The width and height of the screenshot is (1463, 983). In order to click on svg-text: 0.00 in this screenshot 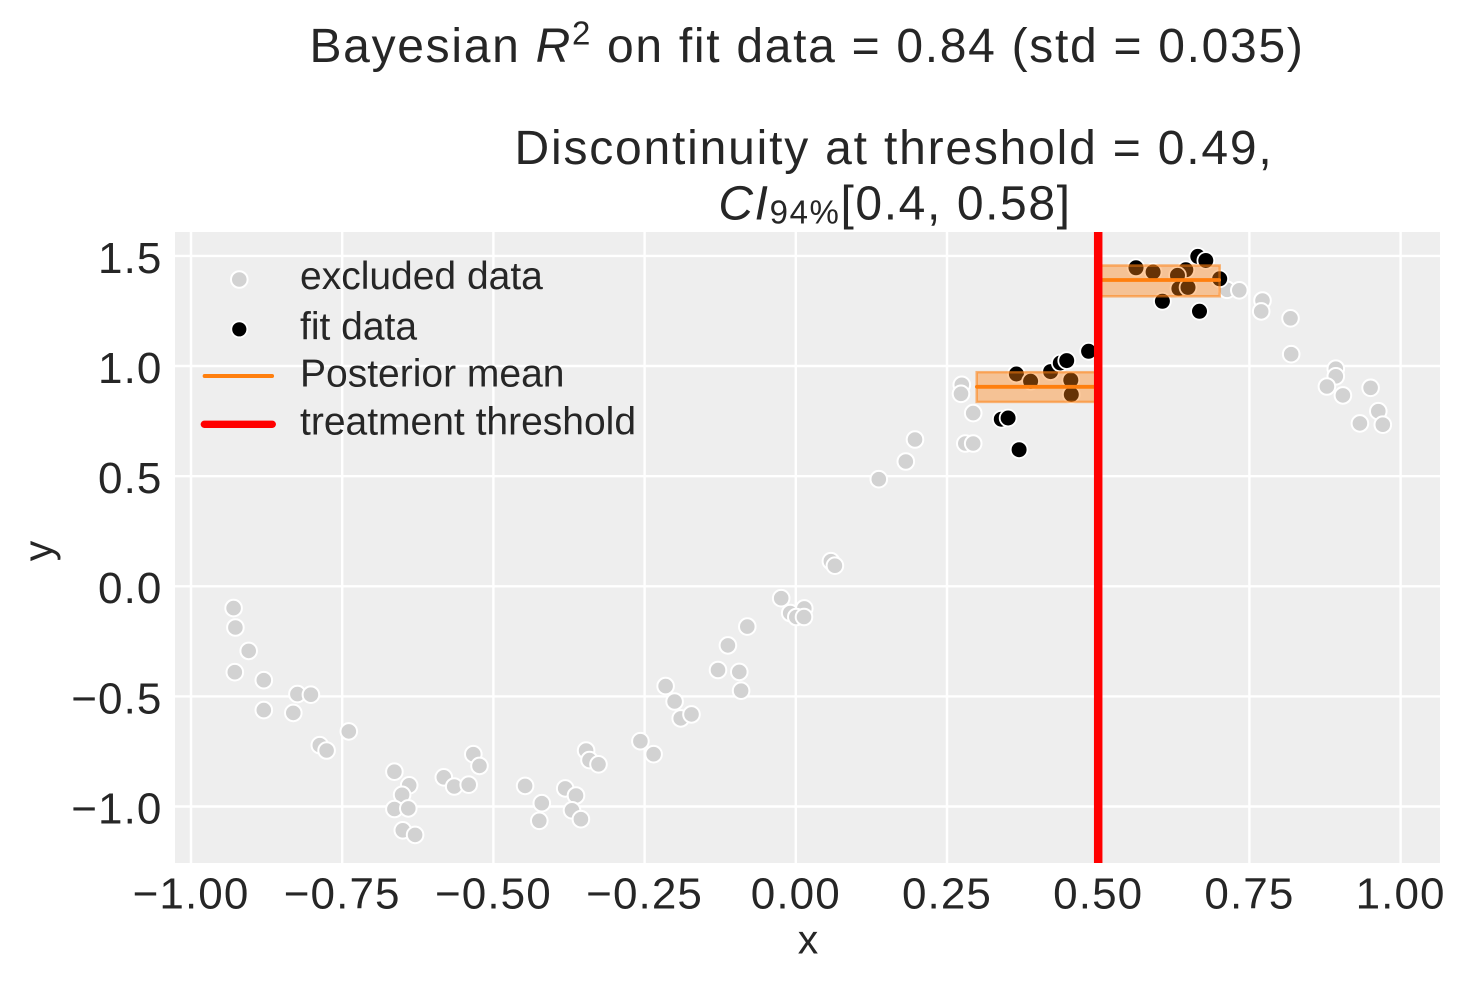, I will do `click(796, 893)`.